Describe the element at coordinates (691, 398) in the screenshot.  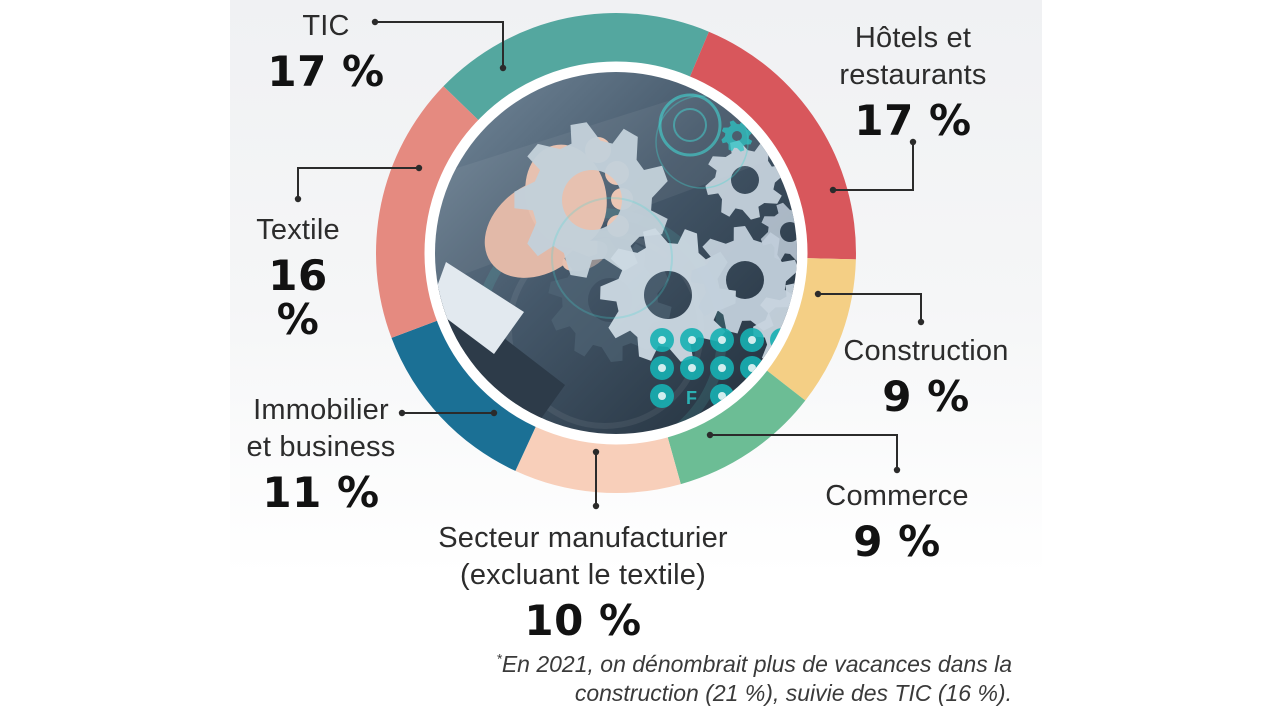
I see `svg-text: F` at that location.